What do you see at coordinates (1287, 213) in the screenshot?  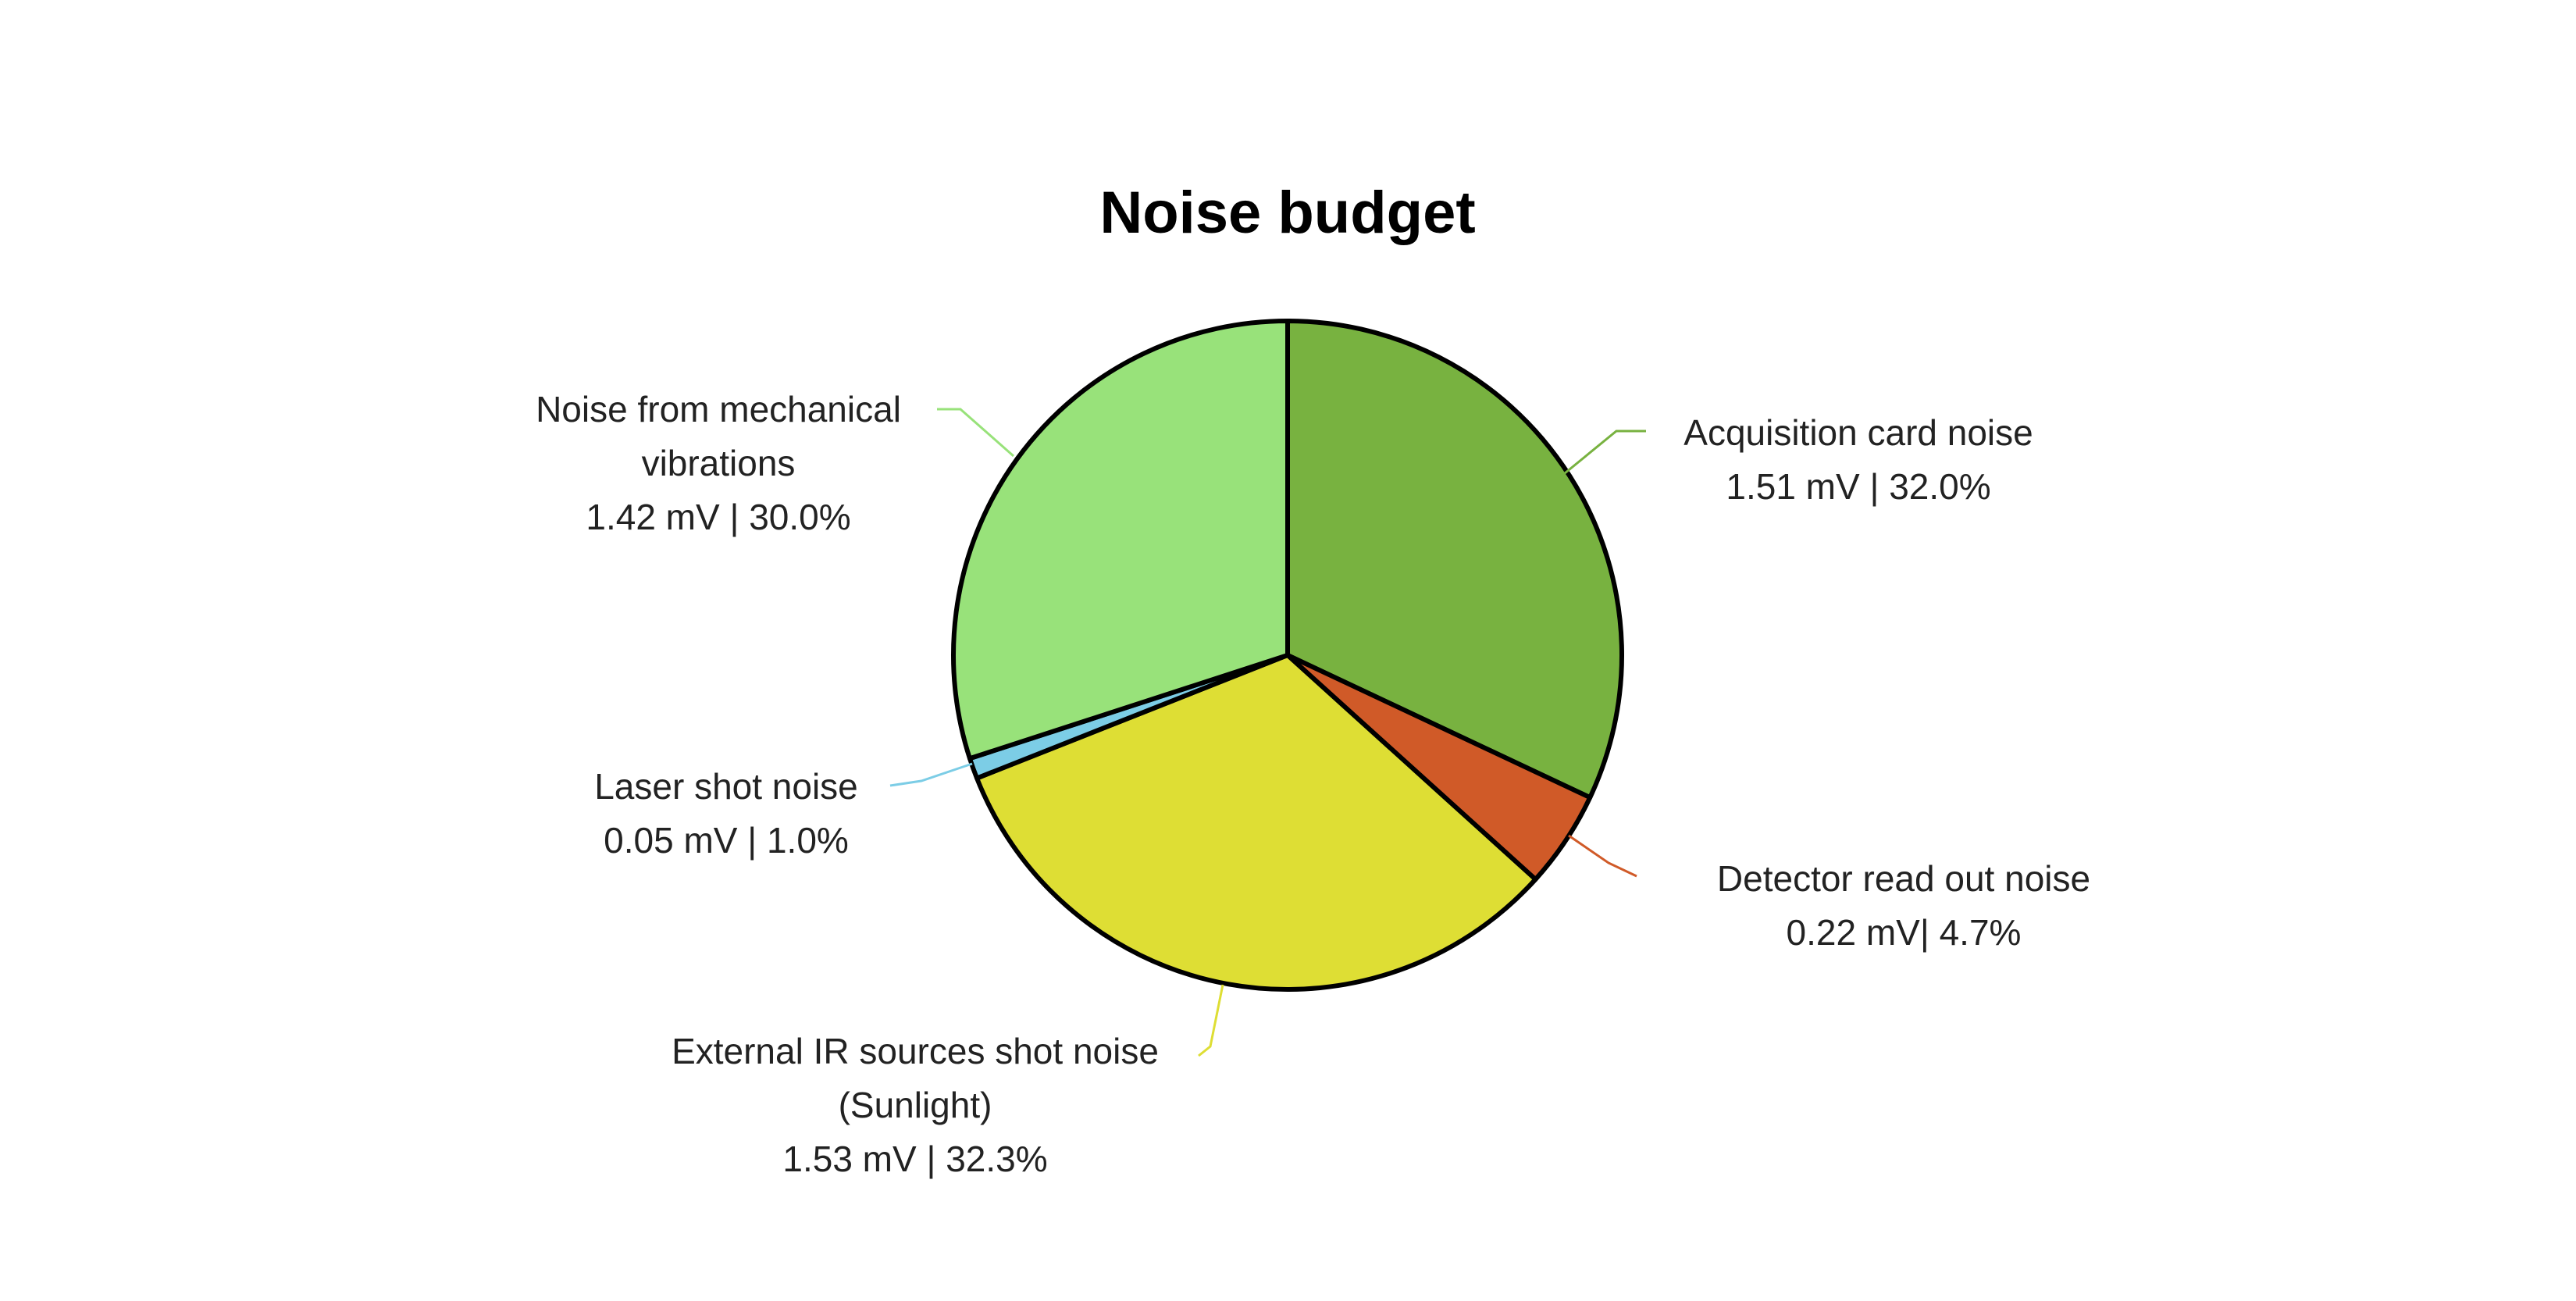 I see `chart-title: Noise budget` at bounding box center [1287, 213].